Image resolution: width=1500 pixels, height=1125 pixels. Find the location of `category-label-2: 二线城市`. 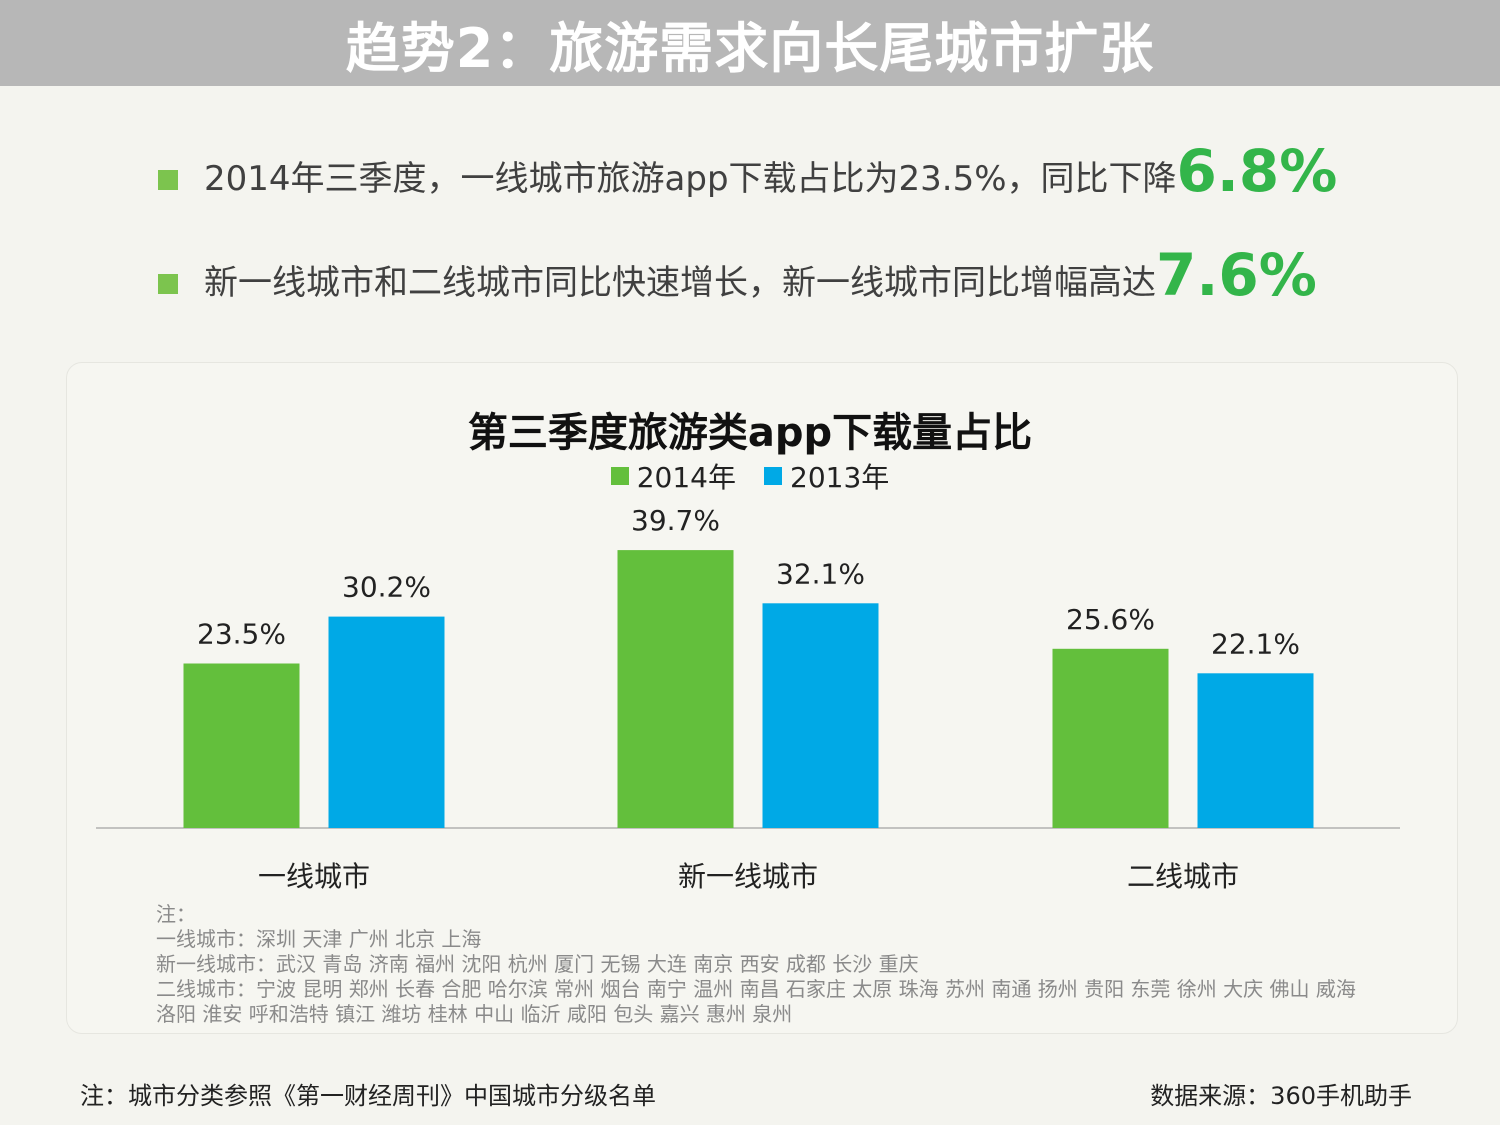

category-label-2: 二线城市 is located at coordinates (1183, 876).